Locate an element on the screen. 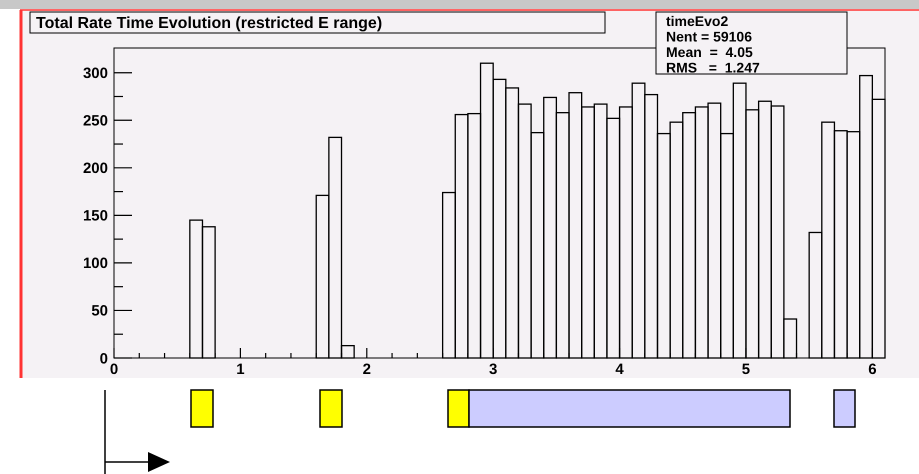 The height and width of the screenshot is (474, 919). x-tick-label: 3 is located at coordinates (493, 369).